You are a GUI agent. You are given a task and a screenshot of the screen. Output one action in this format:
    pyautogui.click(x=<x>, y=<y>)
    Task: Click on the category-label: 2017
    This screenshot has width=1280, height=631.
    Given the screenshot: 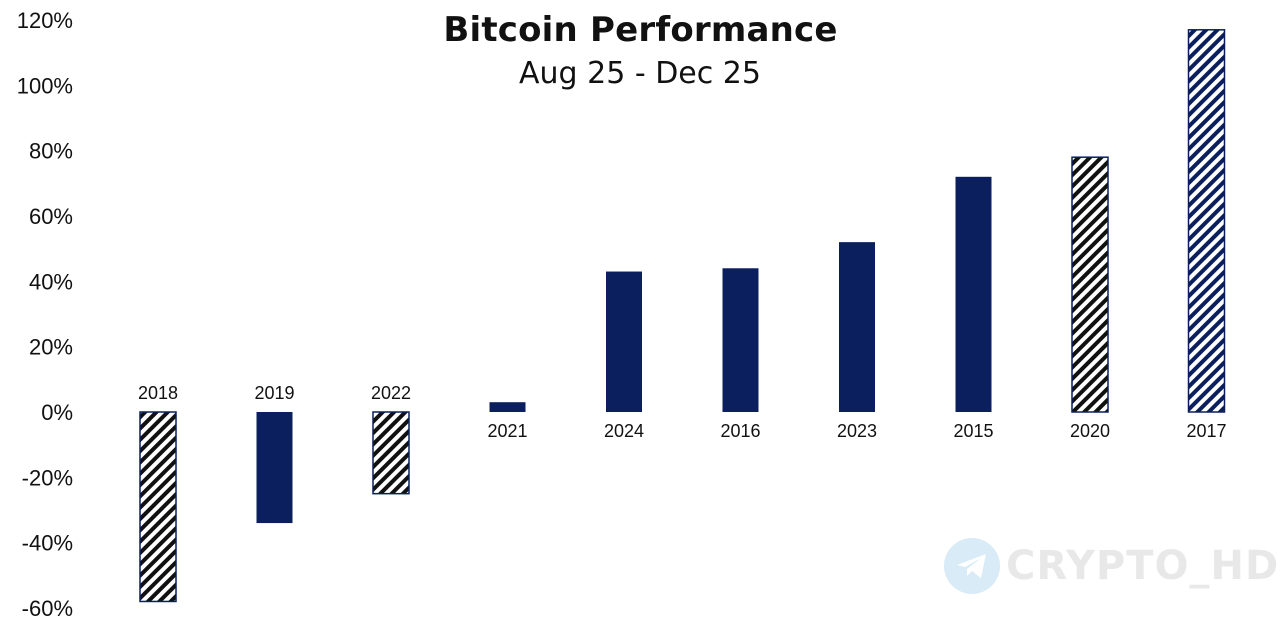 What is the action you would take?
    pyautogui.click(x=1206, y=431)
    